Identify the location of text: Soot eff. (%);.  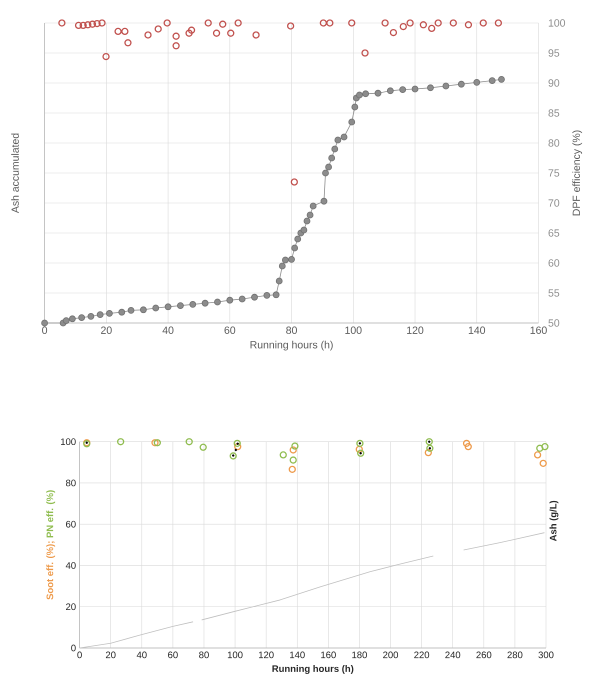
(51, 571).